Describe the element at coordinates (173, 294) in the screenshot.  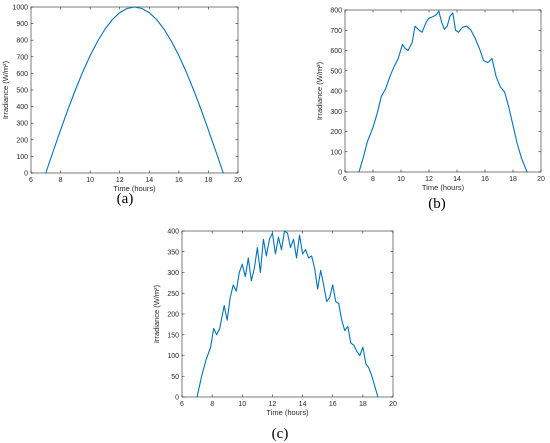
I see `y-tick-label: 250` at that location.